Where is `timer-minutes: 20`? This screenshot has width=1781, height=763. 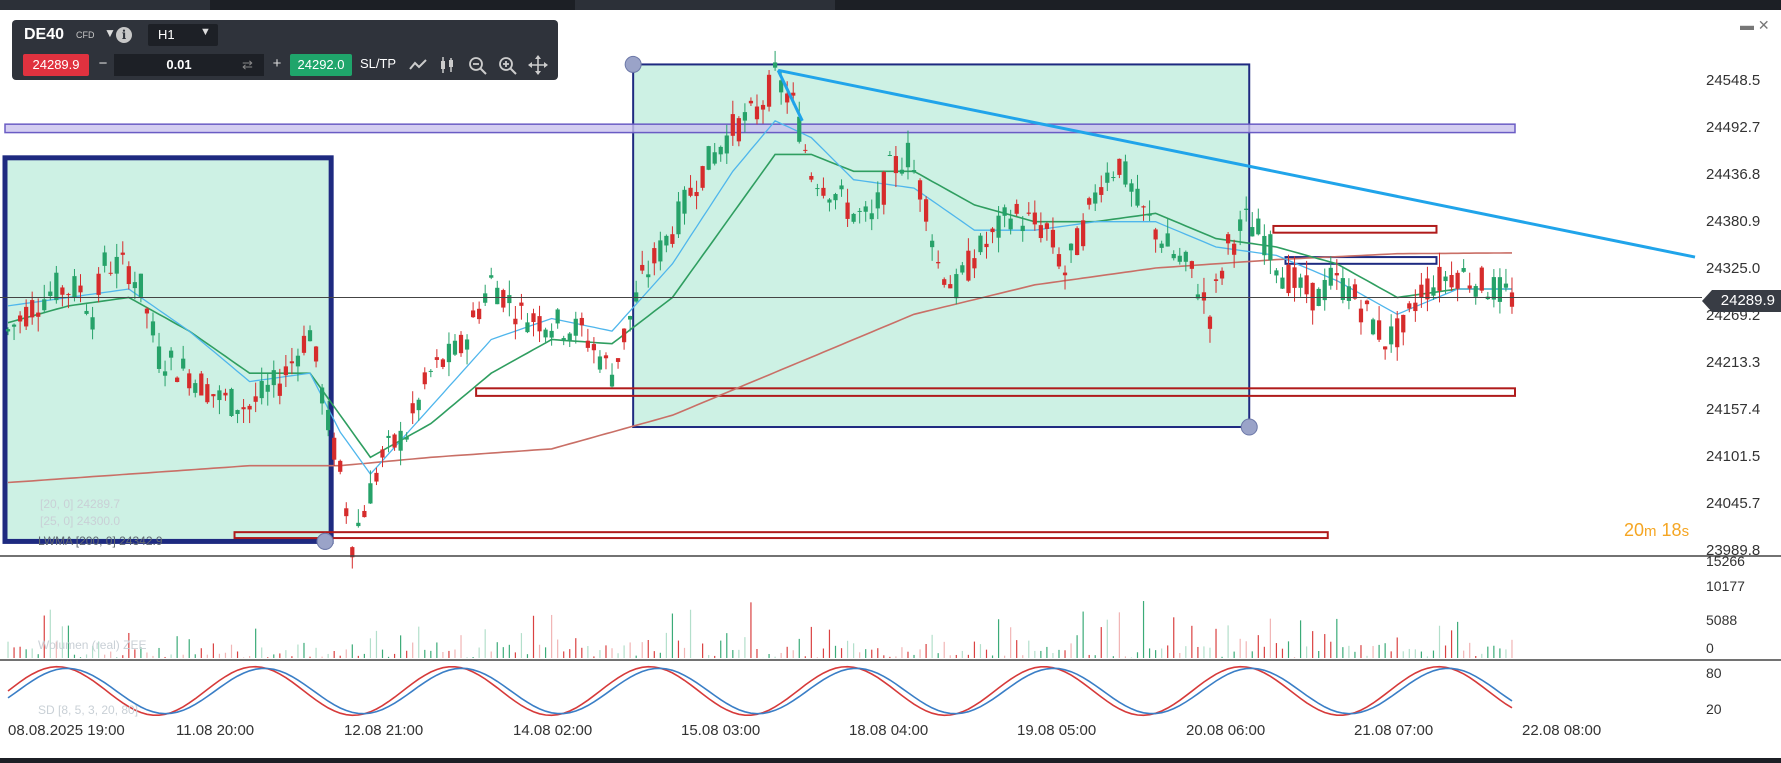 timer-minutes: 20 is located at coordinates (1634, 530).